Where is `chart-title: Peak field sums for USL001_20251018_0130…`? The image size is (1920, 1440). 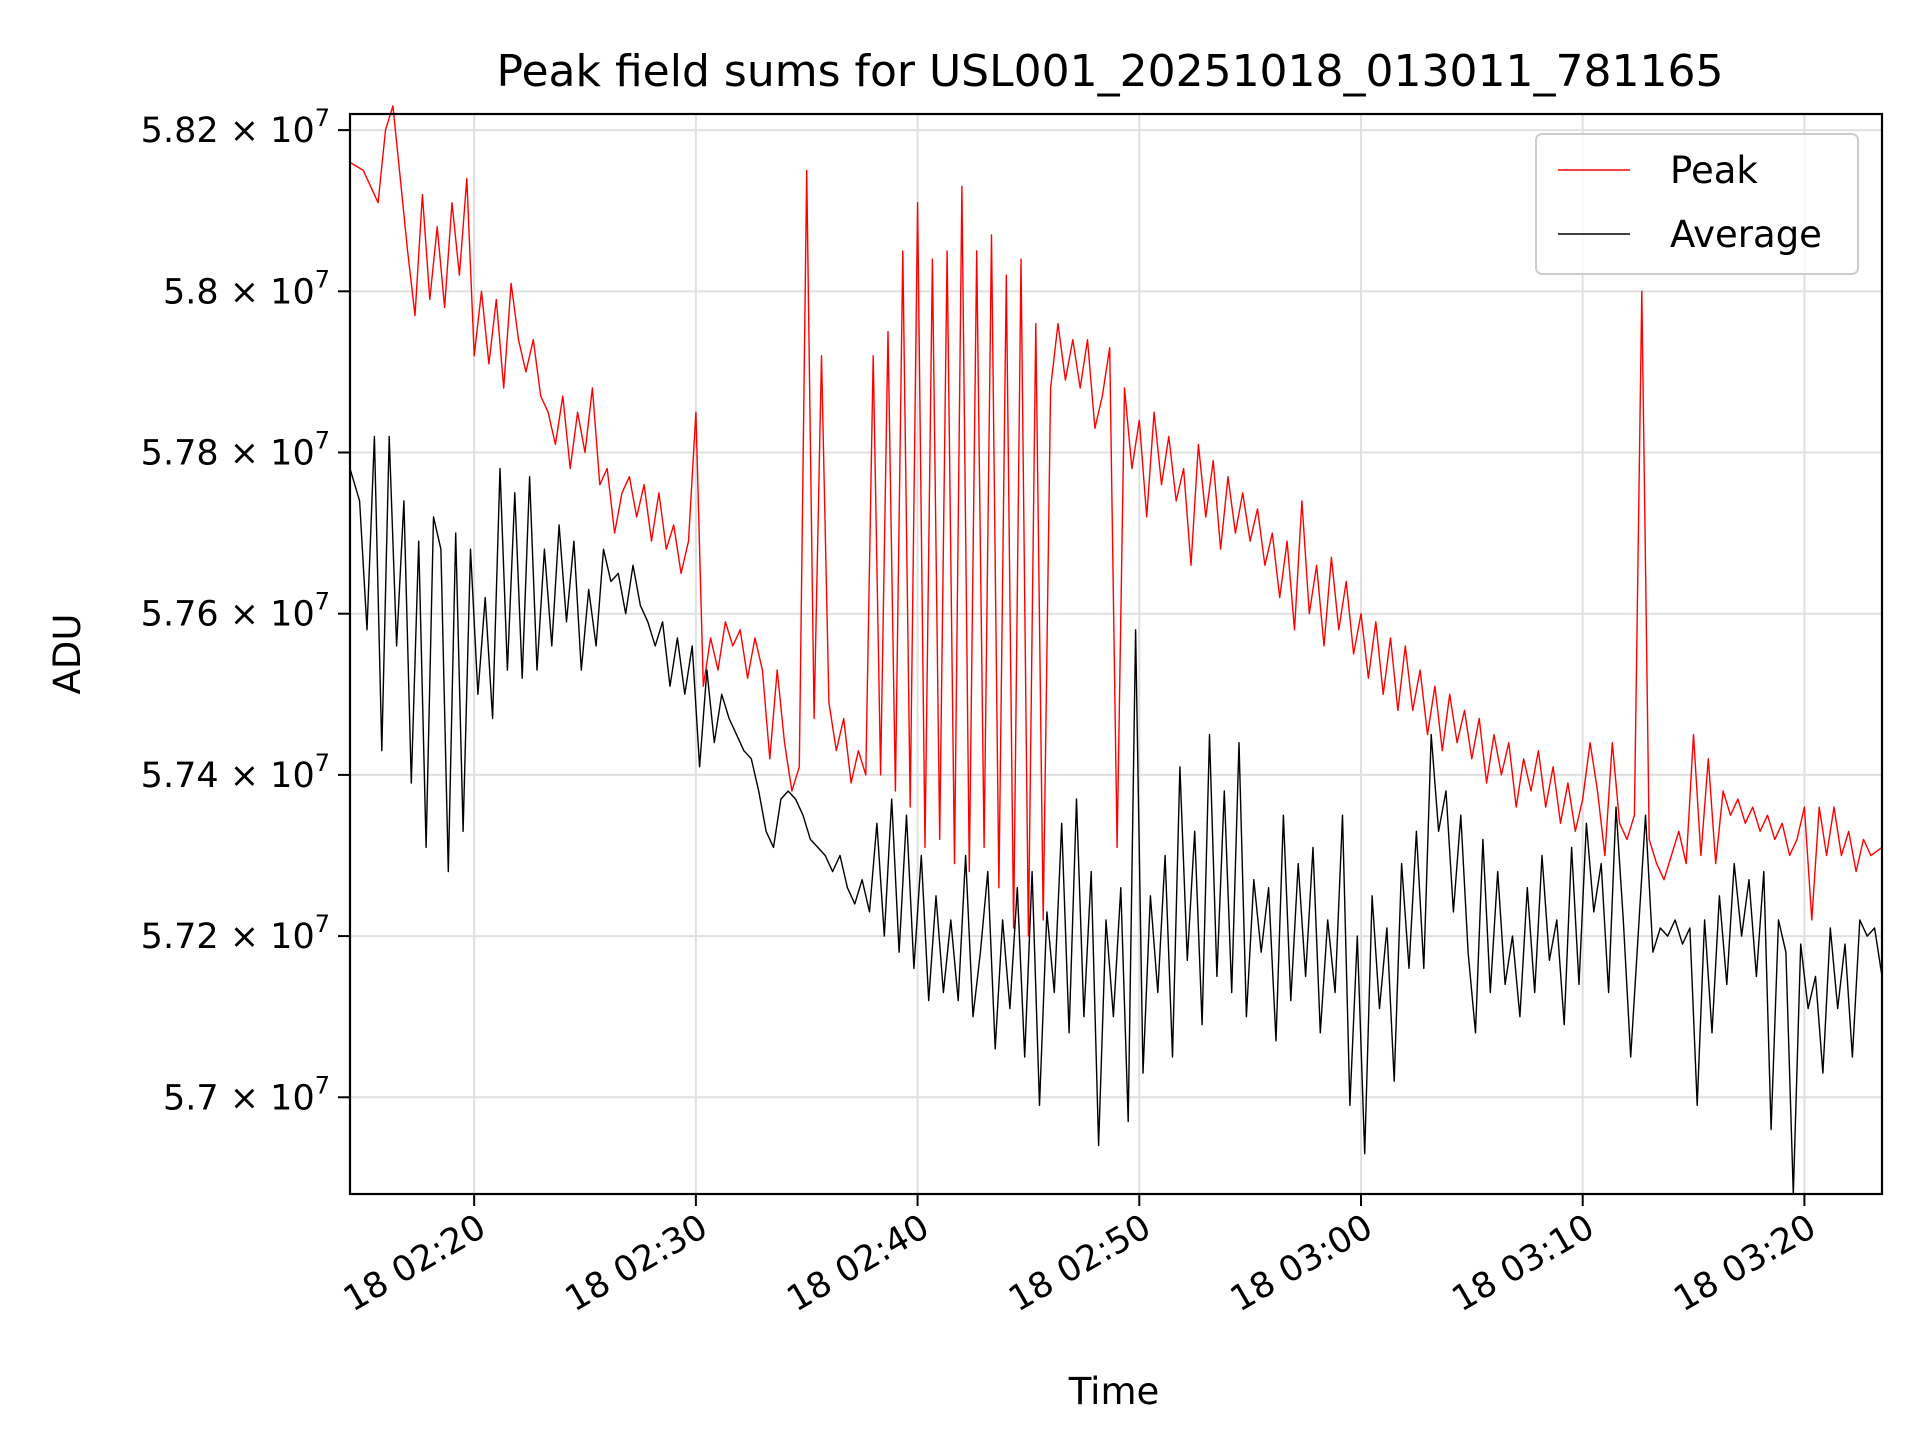 chart-title: Peak field sums for USL001_20251018_0130… is located at coordinates (1110, 71).